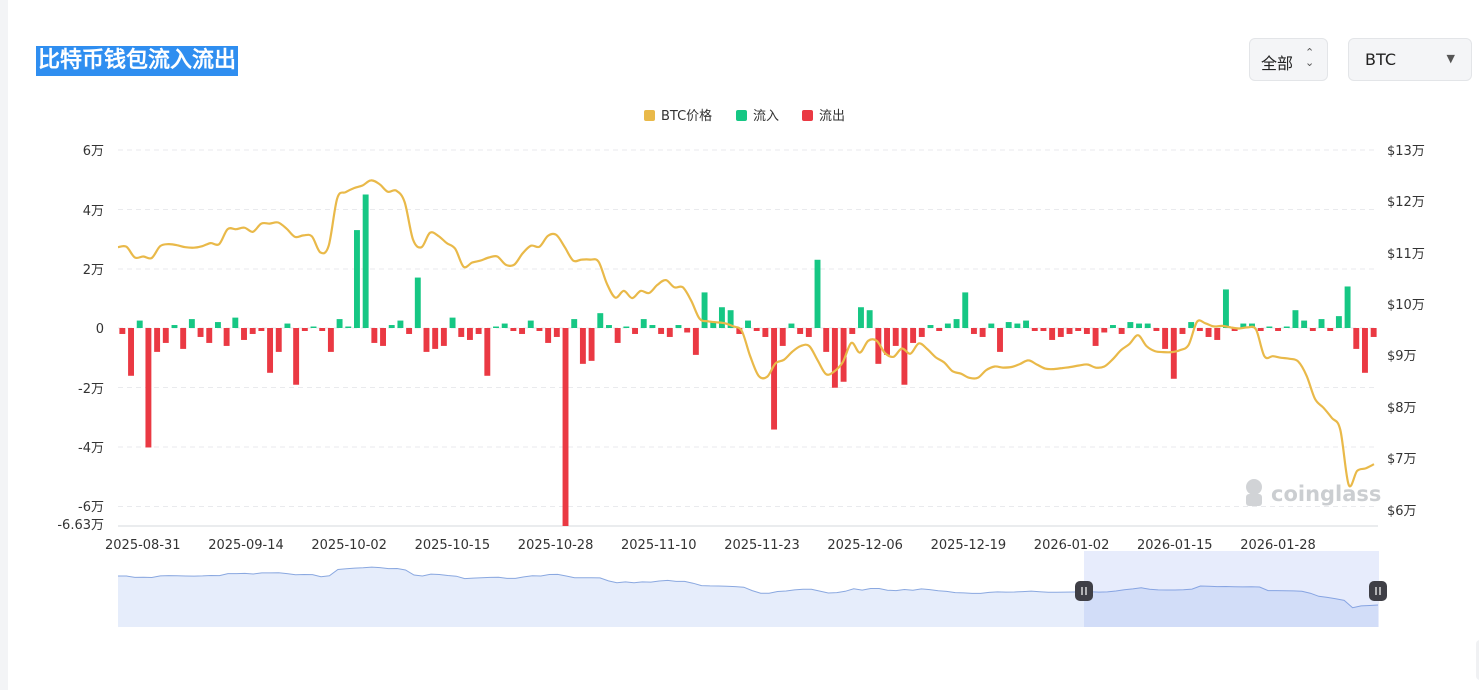 This screenshot has width=1479, height=690. What do you see at coordinates (556, 545) in the screenshot?
I see `x-axis-tick-label: 2025-10-28` at bounding box center [556, 545].